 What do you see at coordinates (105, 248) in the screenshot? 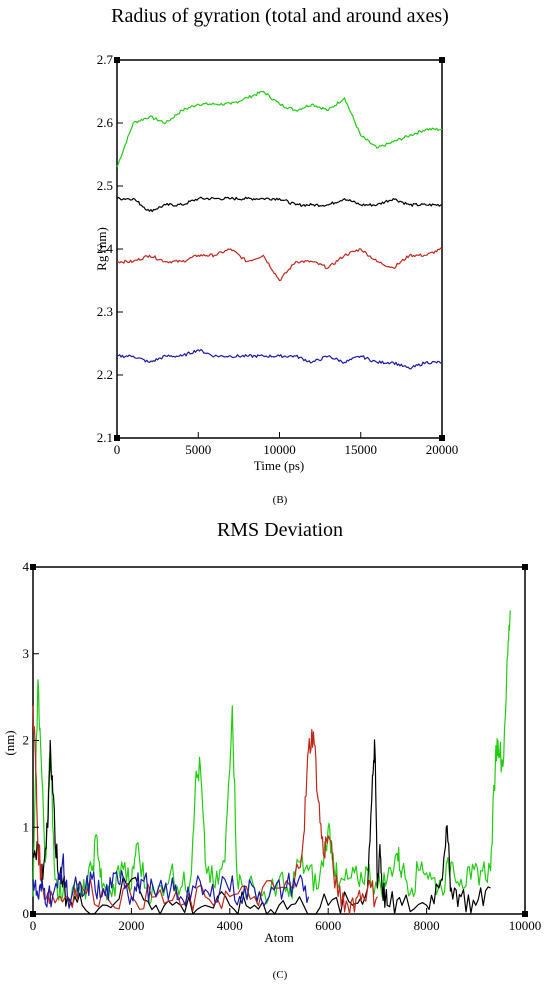
I see `y-tick-label: 2.4` at bounding box center [105, 248].